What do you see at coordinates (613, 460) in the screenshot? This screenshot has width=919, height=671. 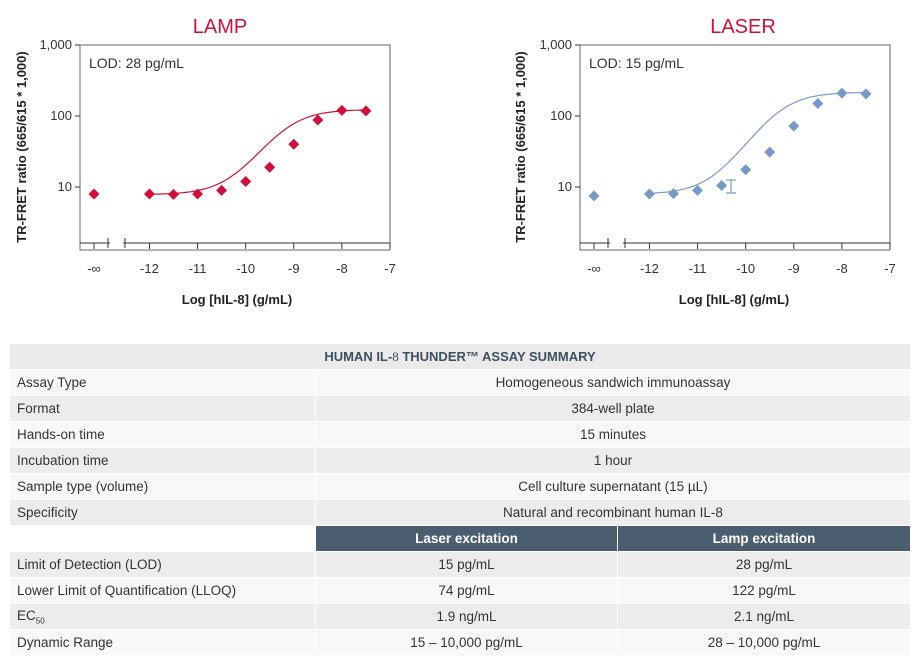 I see `row-value: 1 hour` at bounding box center [613, 460].